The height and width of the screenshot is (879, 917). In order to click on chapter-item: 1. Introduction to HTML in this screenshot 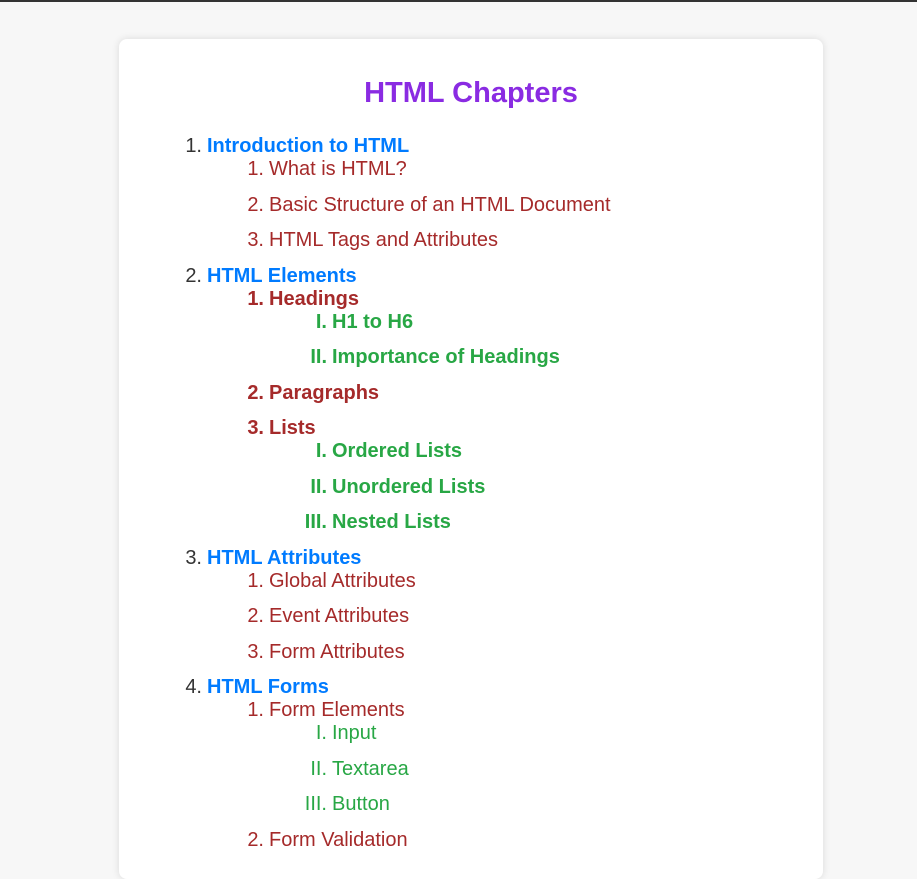, I will do `click(290, 146)`.